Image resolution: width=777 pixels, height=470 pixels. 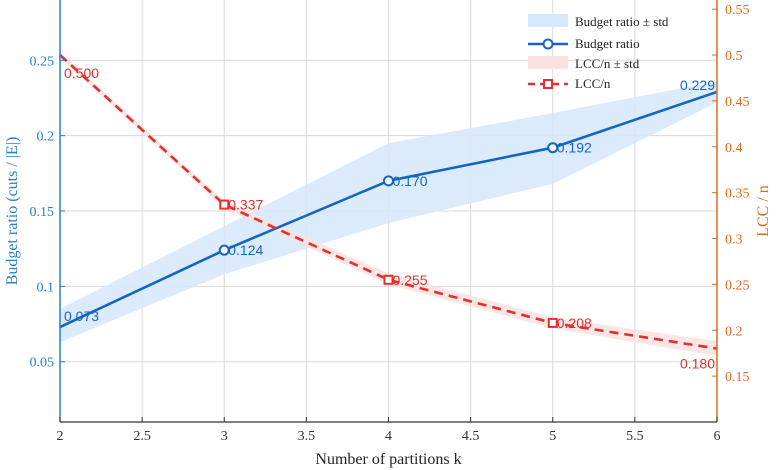 I want to click on left-tick-label: 0.15, so click(x=42, y=212).